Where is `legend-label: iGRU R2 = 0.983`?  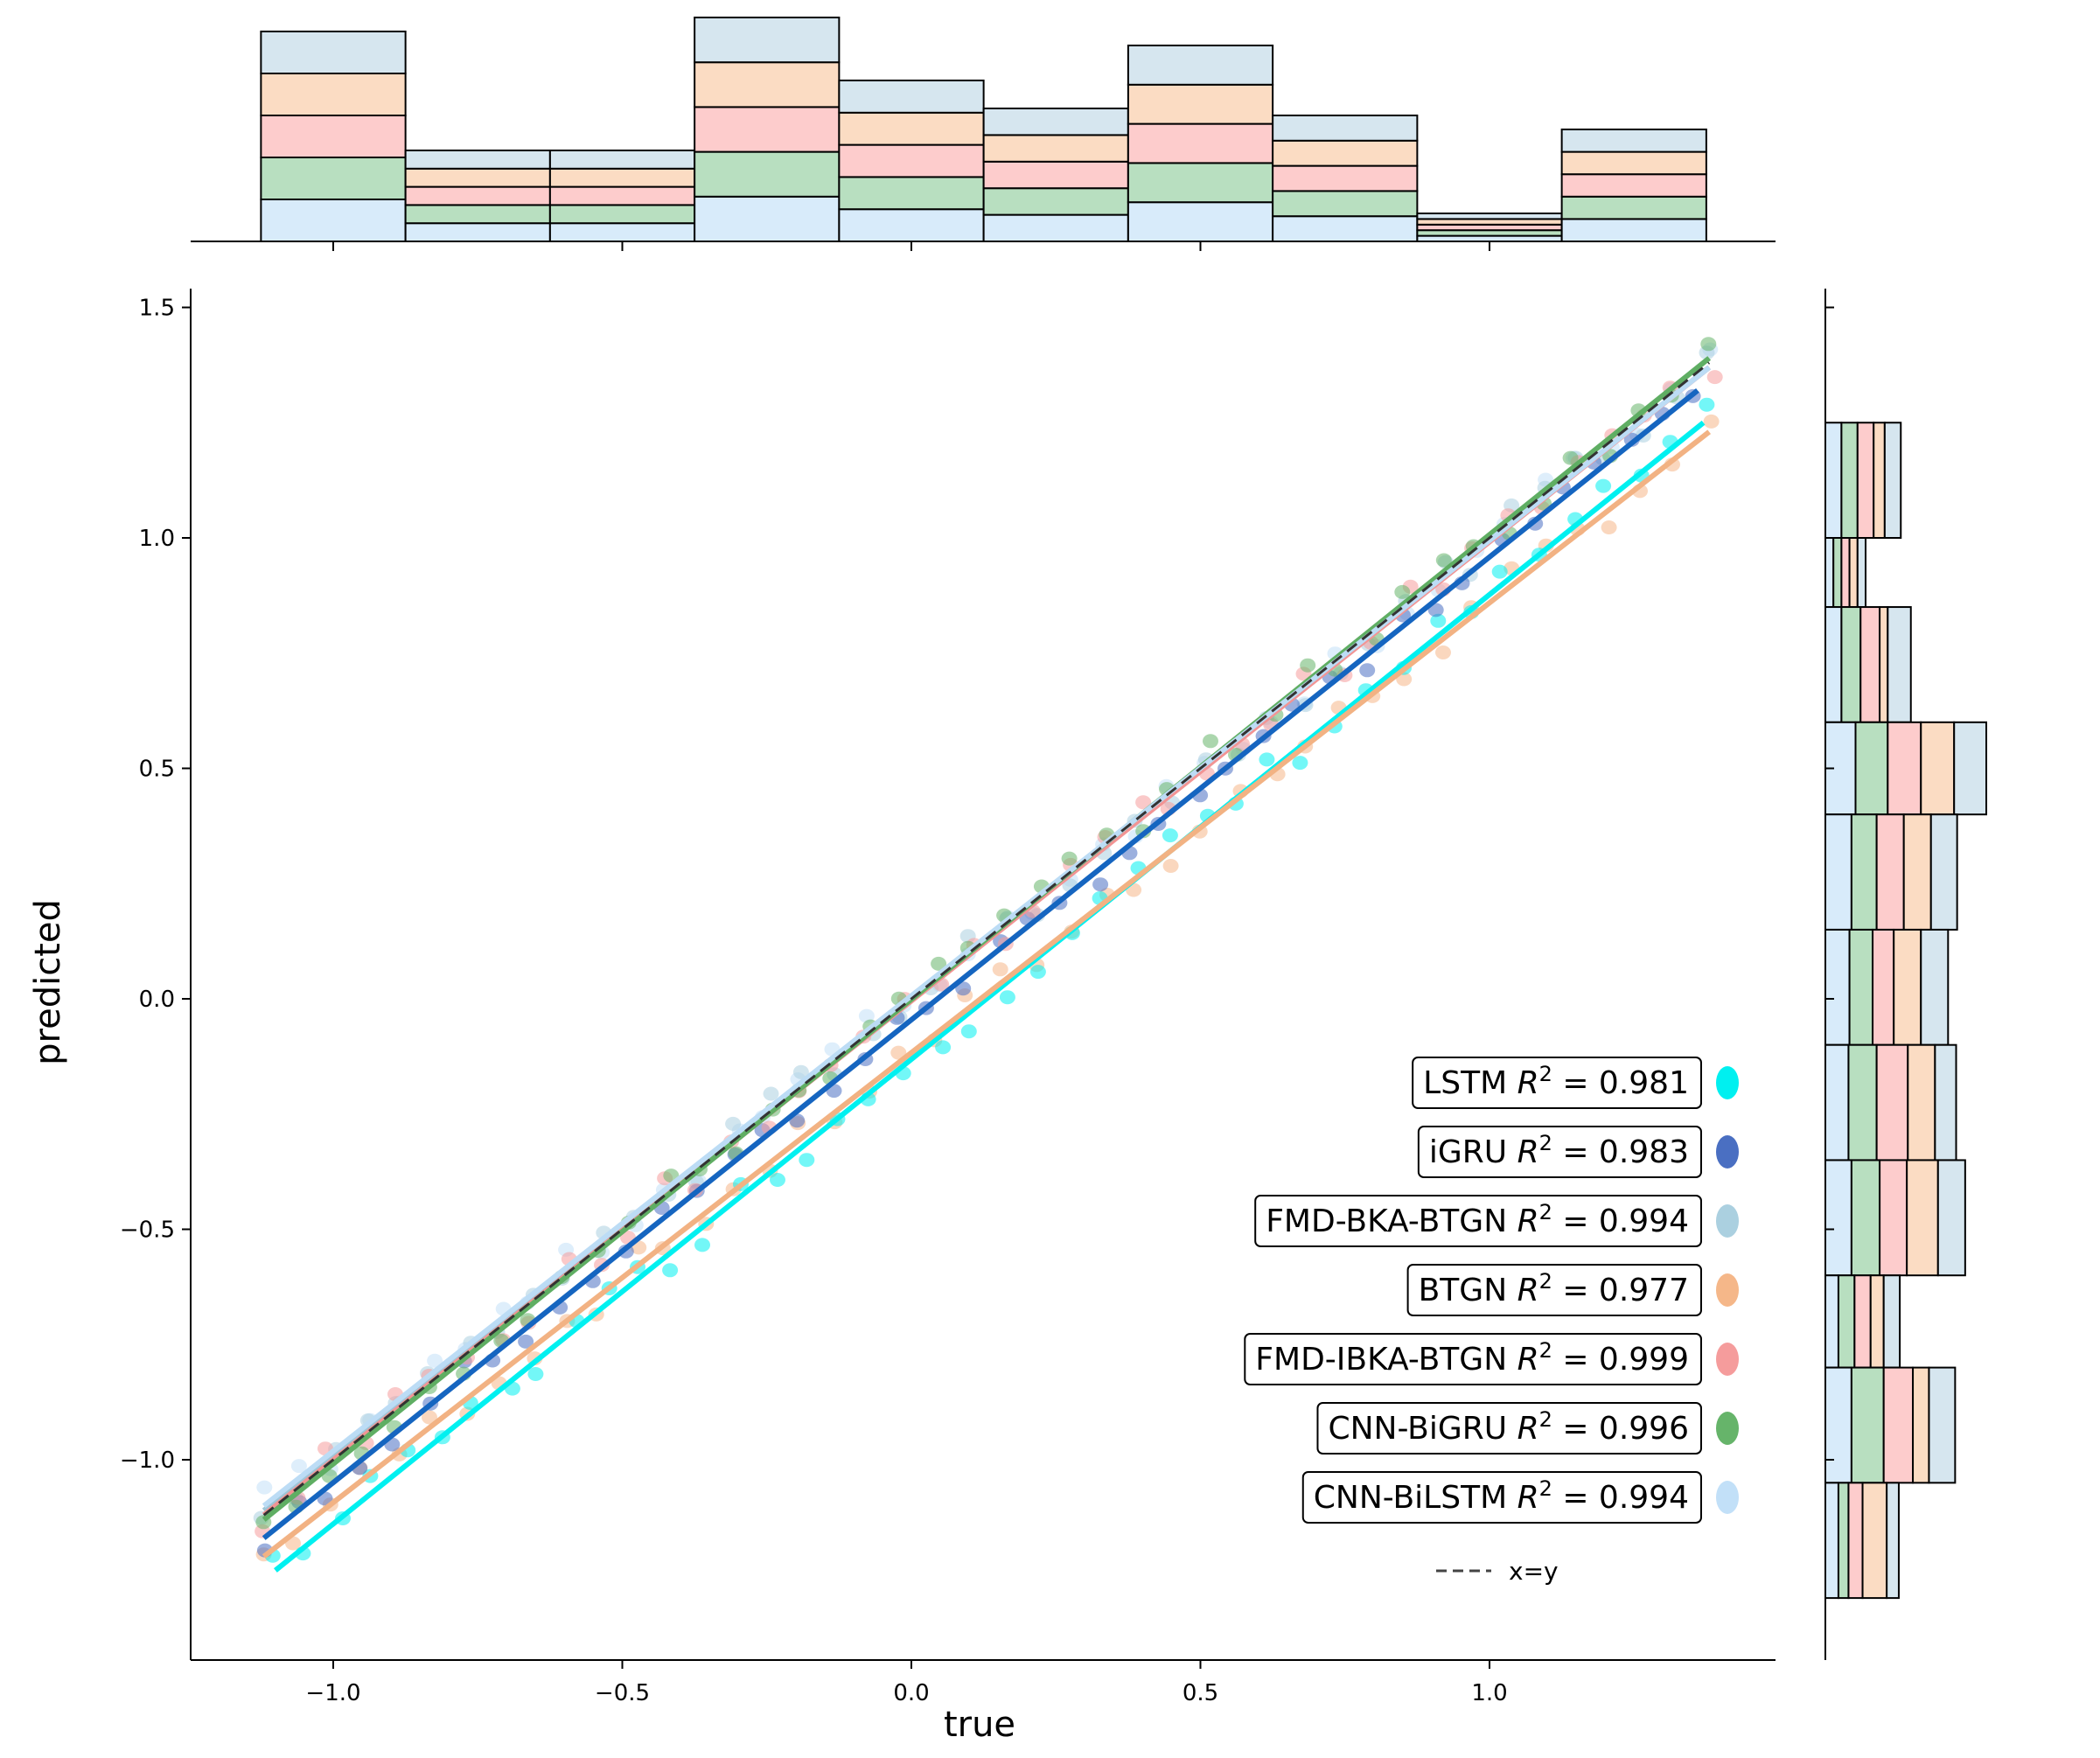
legend-label: iGRU R2 = 0.983 is located at coordinates (1559, 1150).